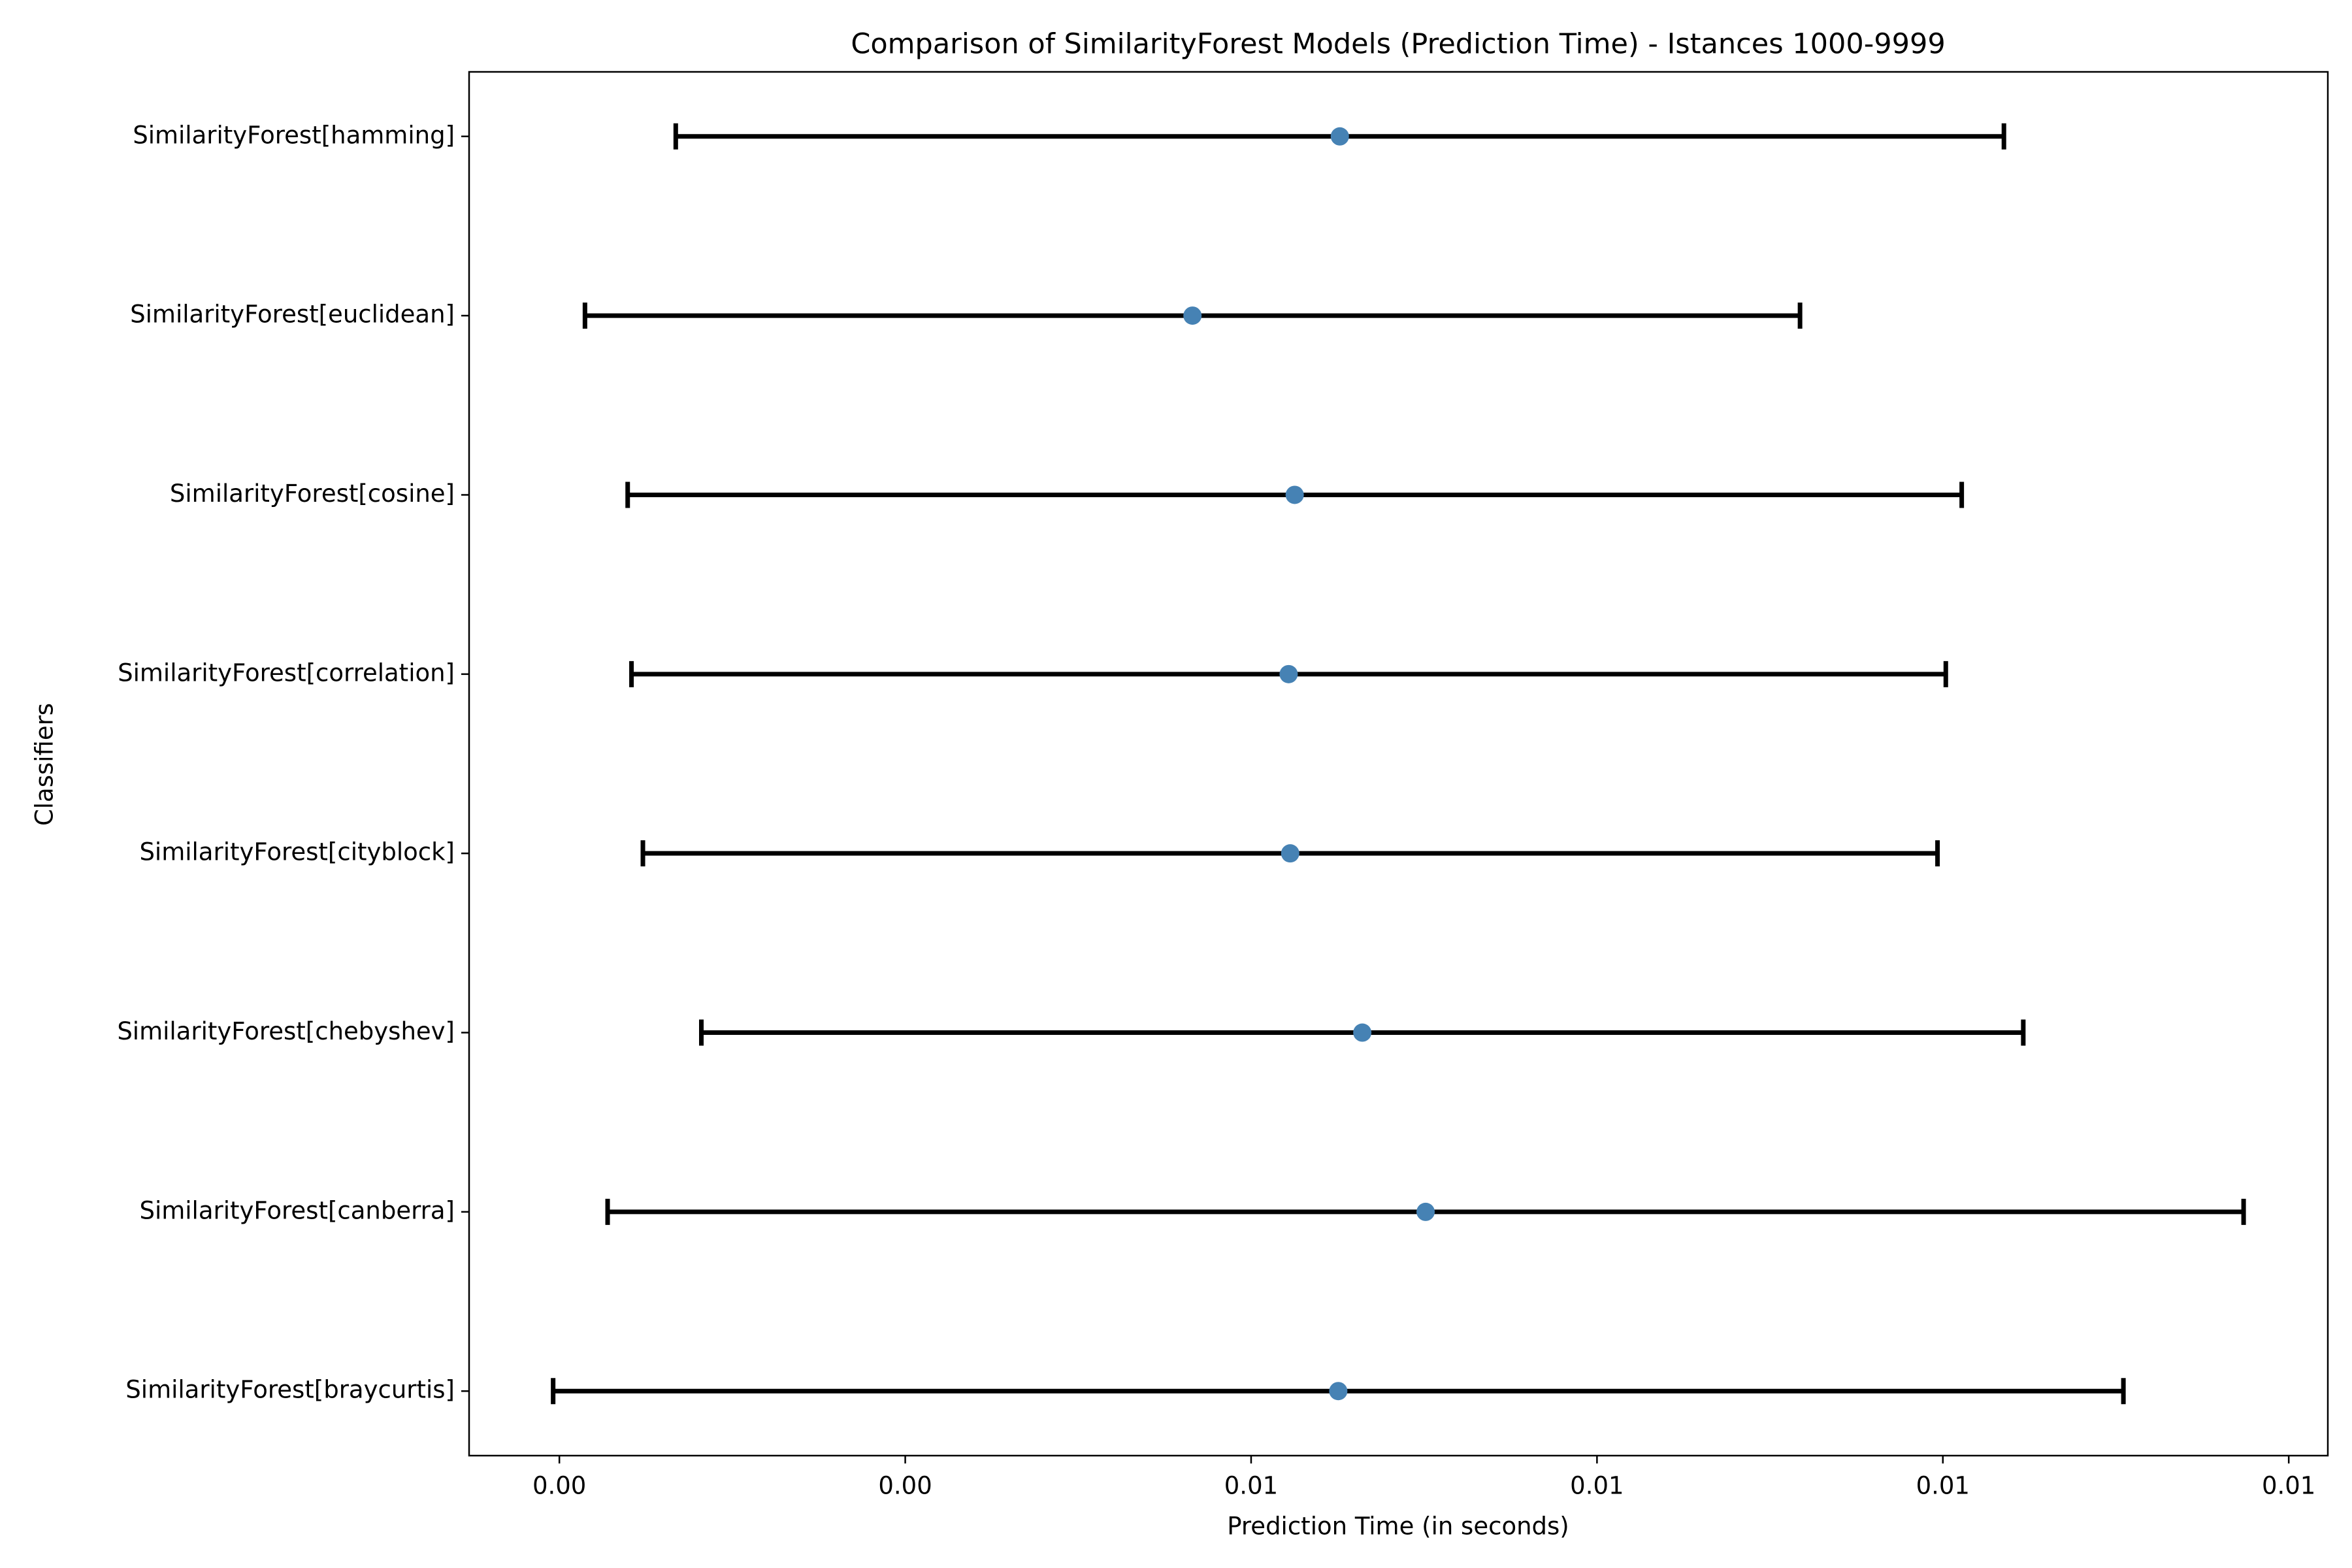 This screenshot has width=2352, height=1568. Describe the element at coordinates (297, 852) in the screenshot. I see `y-tick-label: SimilarityForest[cityblock]` at that location.